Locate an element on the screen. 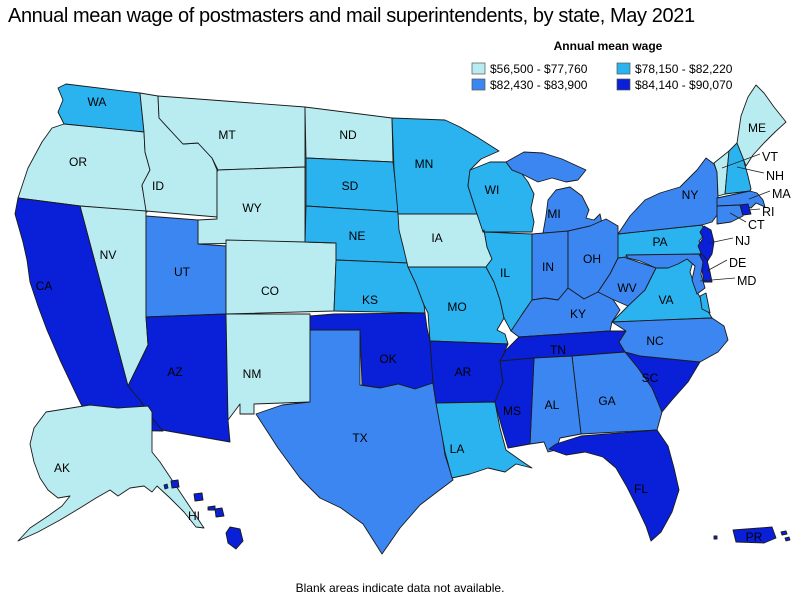 Image resolution: width=800 pixels, height=600 pixels. state-label-VA: VA is located at coordinates (665, 300).